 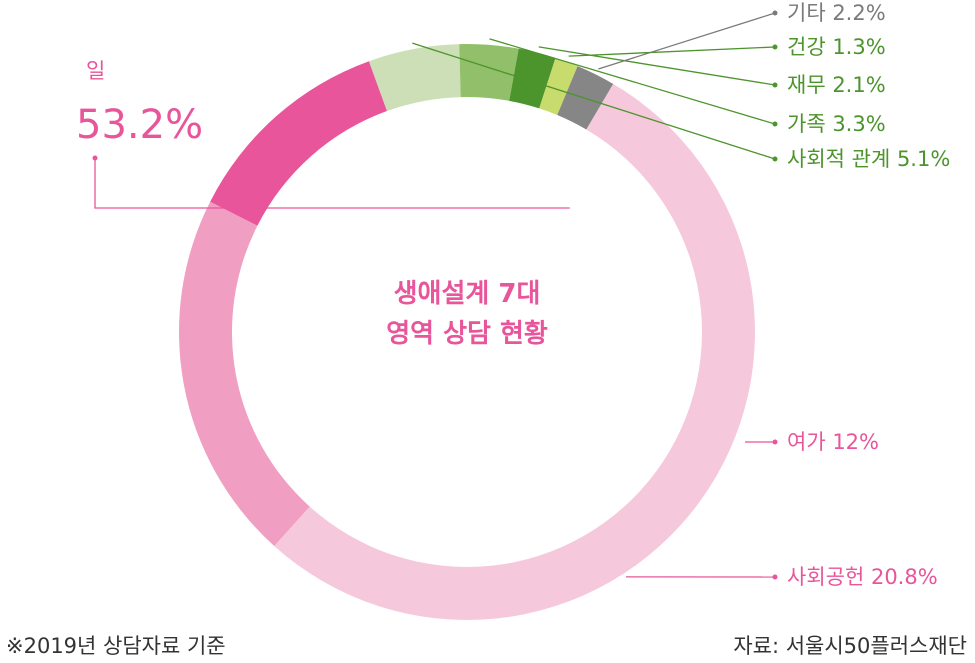 What do you see at coordinates (299, 143) in the screenshot?
I see `slice-여가` at bounding box center [299, 143].